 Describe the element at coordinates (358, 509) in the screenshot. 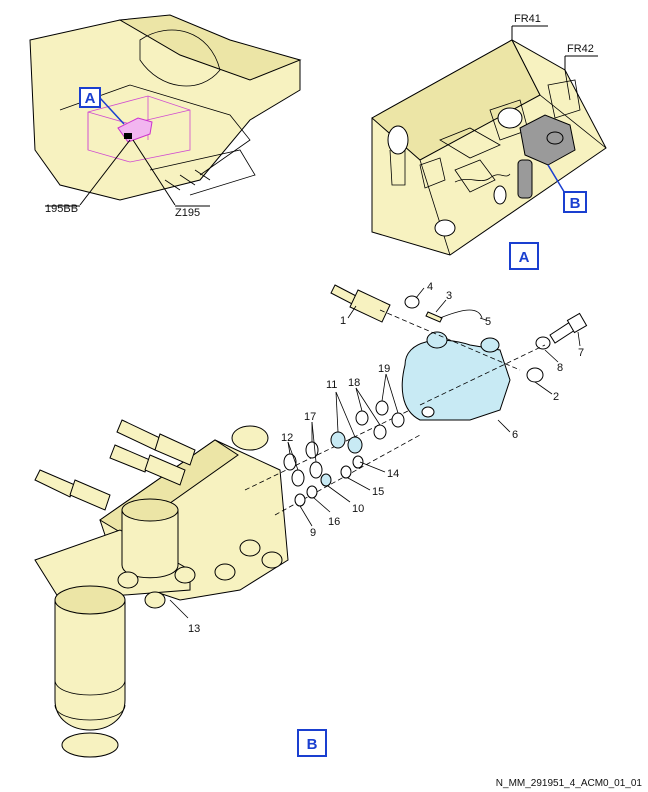

I see `callout-10: 10` at that location.